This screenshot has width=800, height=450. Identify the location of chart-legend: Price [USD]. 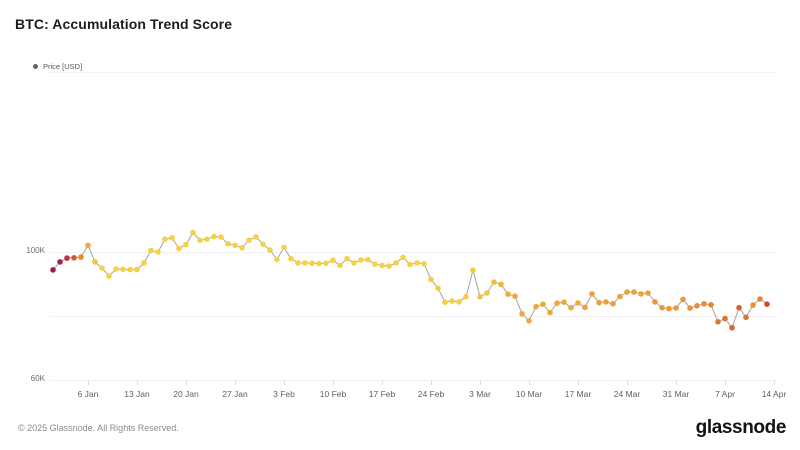
(57, 66).